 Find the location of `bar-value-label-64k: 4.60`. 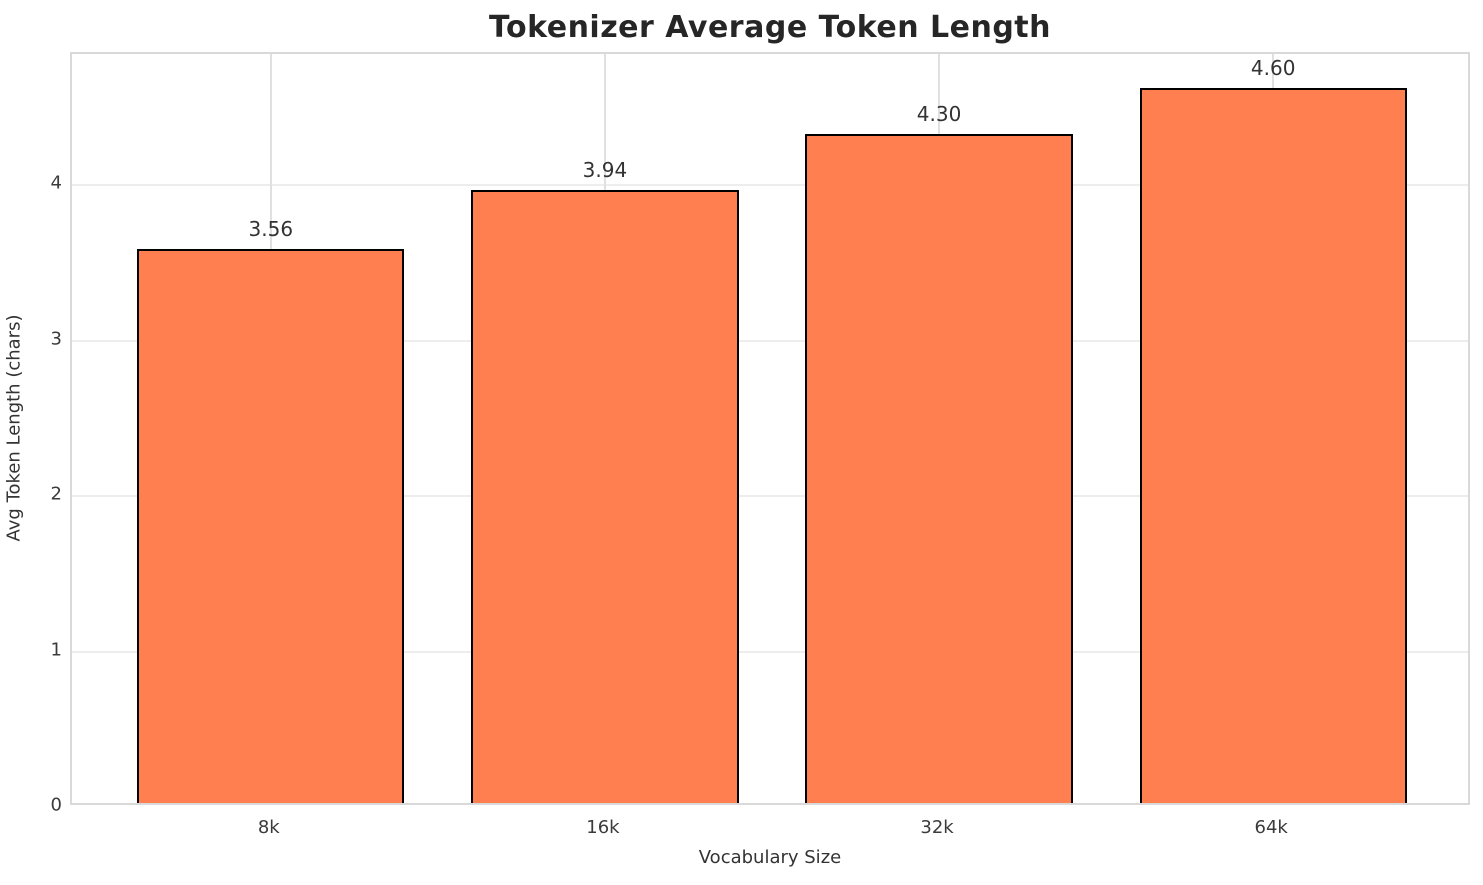

bar-value-label-64k: 4.60 is located at coordinates (1273, 67).